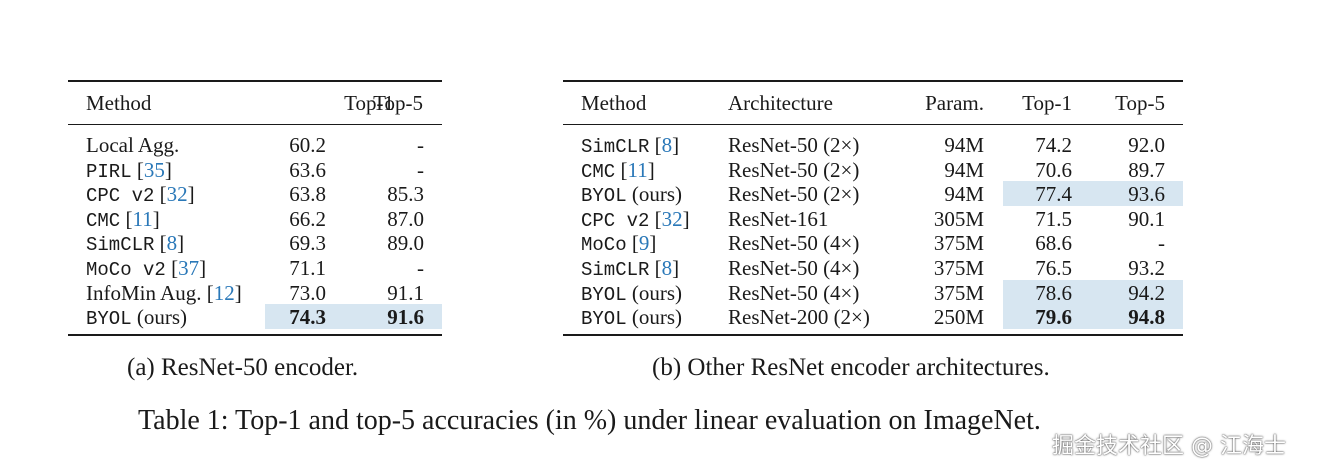 The image size is (1330, 473). I want to click on method-cell: InfoMin Aug. [12], so click(164, 292).